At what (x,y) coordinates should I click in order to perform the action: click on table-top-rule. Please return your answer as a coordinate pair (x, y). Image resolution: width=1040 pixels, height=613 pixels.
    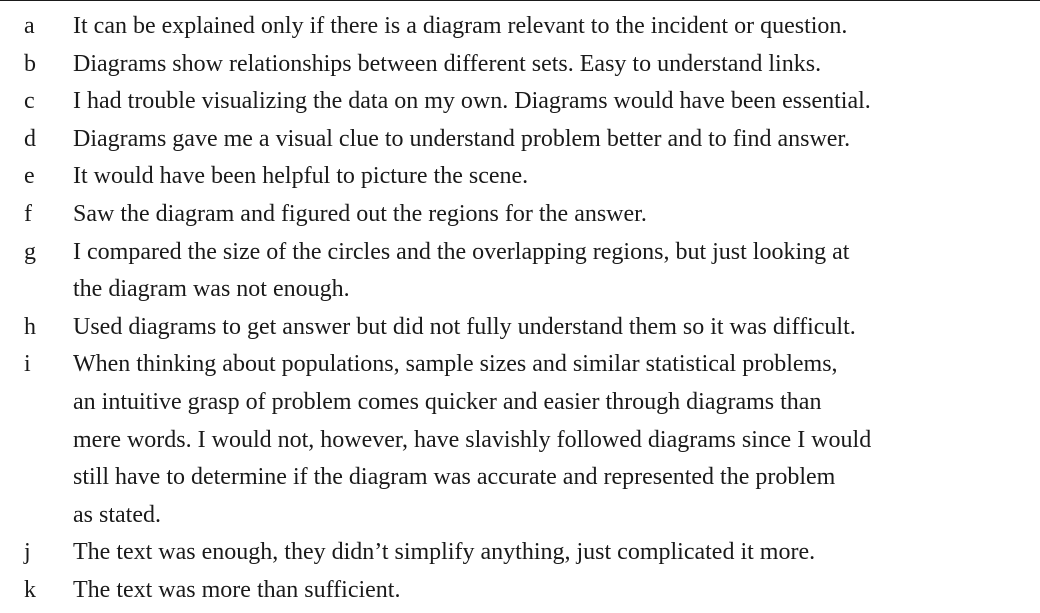
    Looking at the image, I should click on (520, 0).